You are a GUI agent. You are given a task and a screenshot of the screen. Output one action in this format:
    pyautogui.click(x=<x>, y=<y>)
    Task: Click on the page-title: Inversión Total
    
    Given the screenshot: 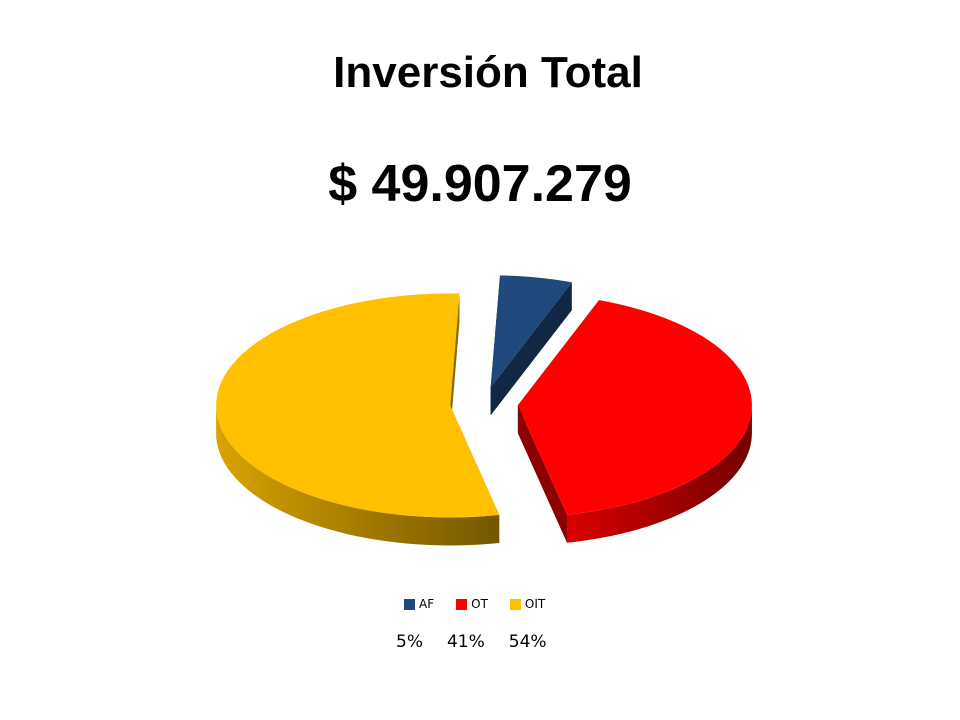 What is the action you would take?
    pyautogui.click(x=488, y=72)
    